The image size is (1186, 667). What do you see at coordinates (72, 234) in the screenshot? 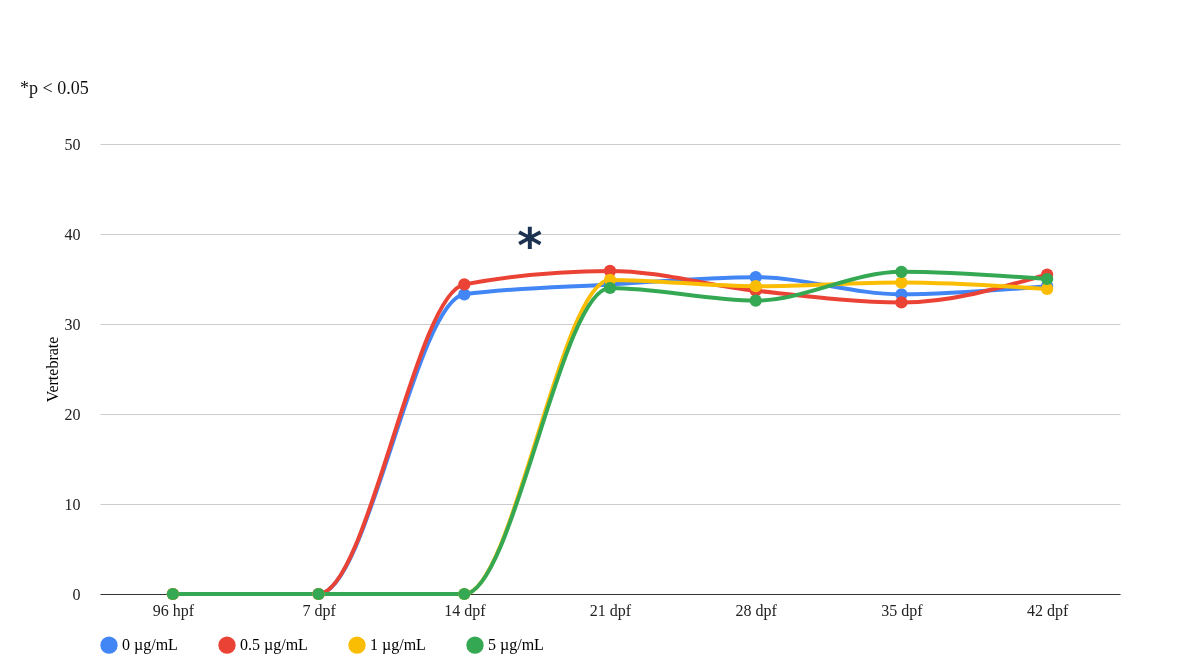
I see `y-tick-label: 40` at bounding box center [72, 234].